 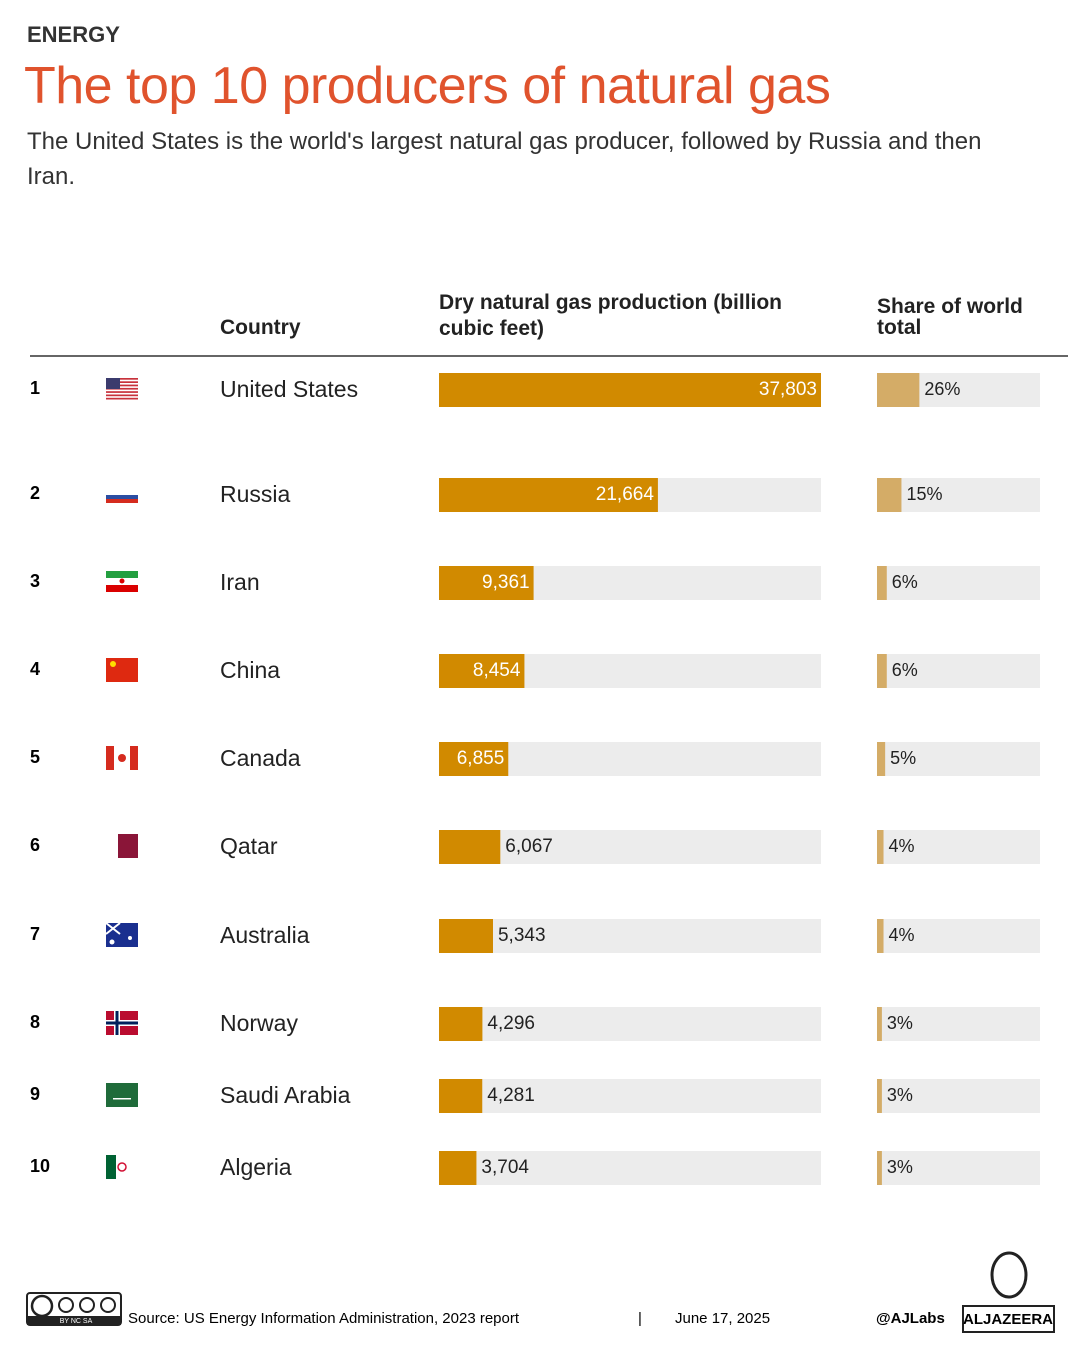 I want to click on logo-mark: ALJAZEERA, so click(x=1008, y=1292).